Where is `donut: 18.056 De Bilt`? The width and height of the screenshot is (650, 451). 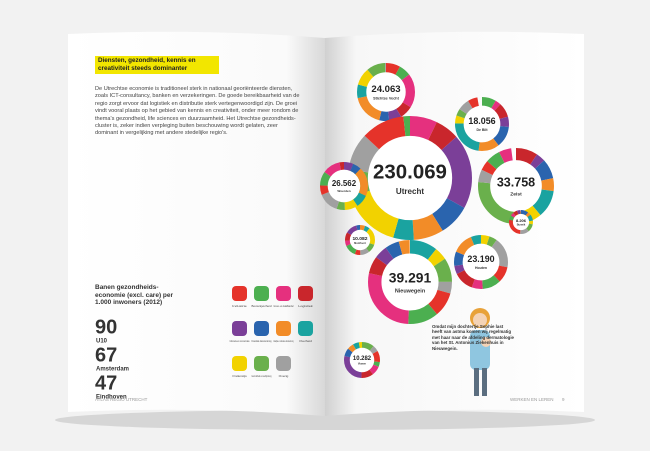 donut: 18.056 De Bilt is located at coordinates (482, 123).